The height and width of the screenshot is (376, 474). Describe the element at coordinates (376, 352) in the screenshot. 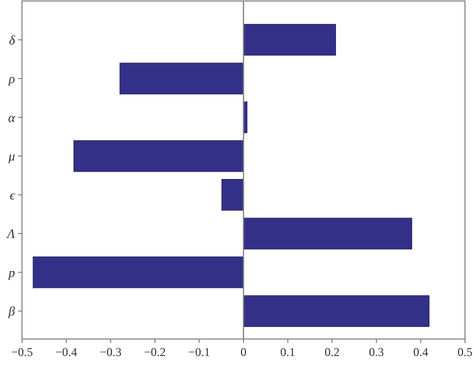

I see `x-tick-label: 0.3` at that location.